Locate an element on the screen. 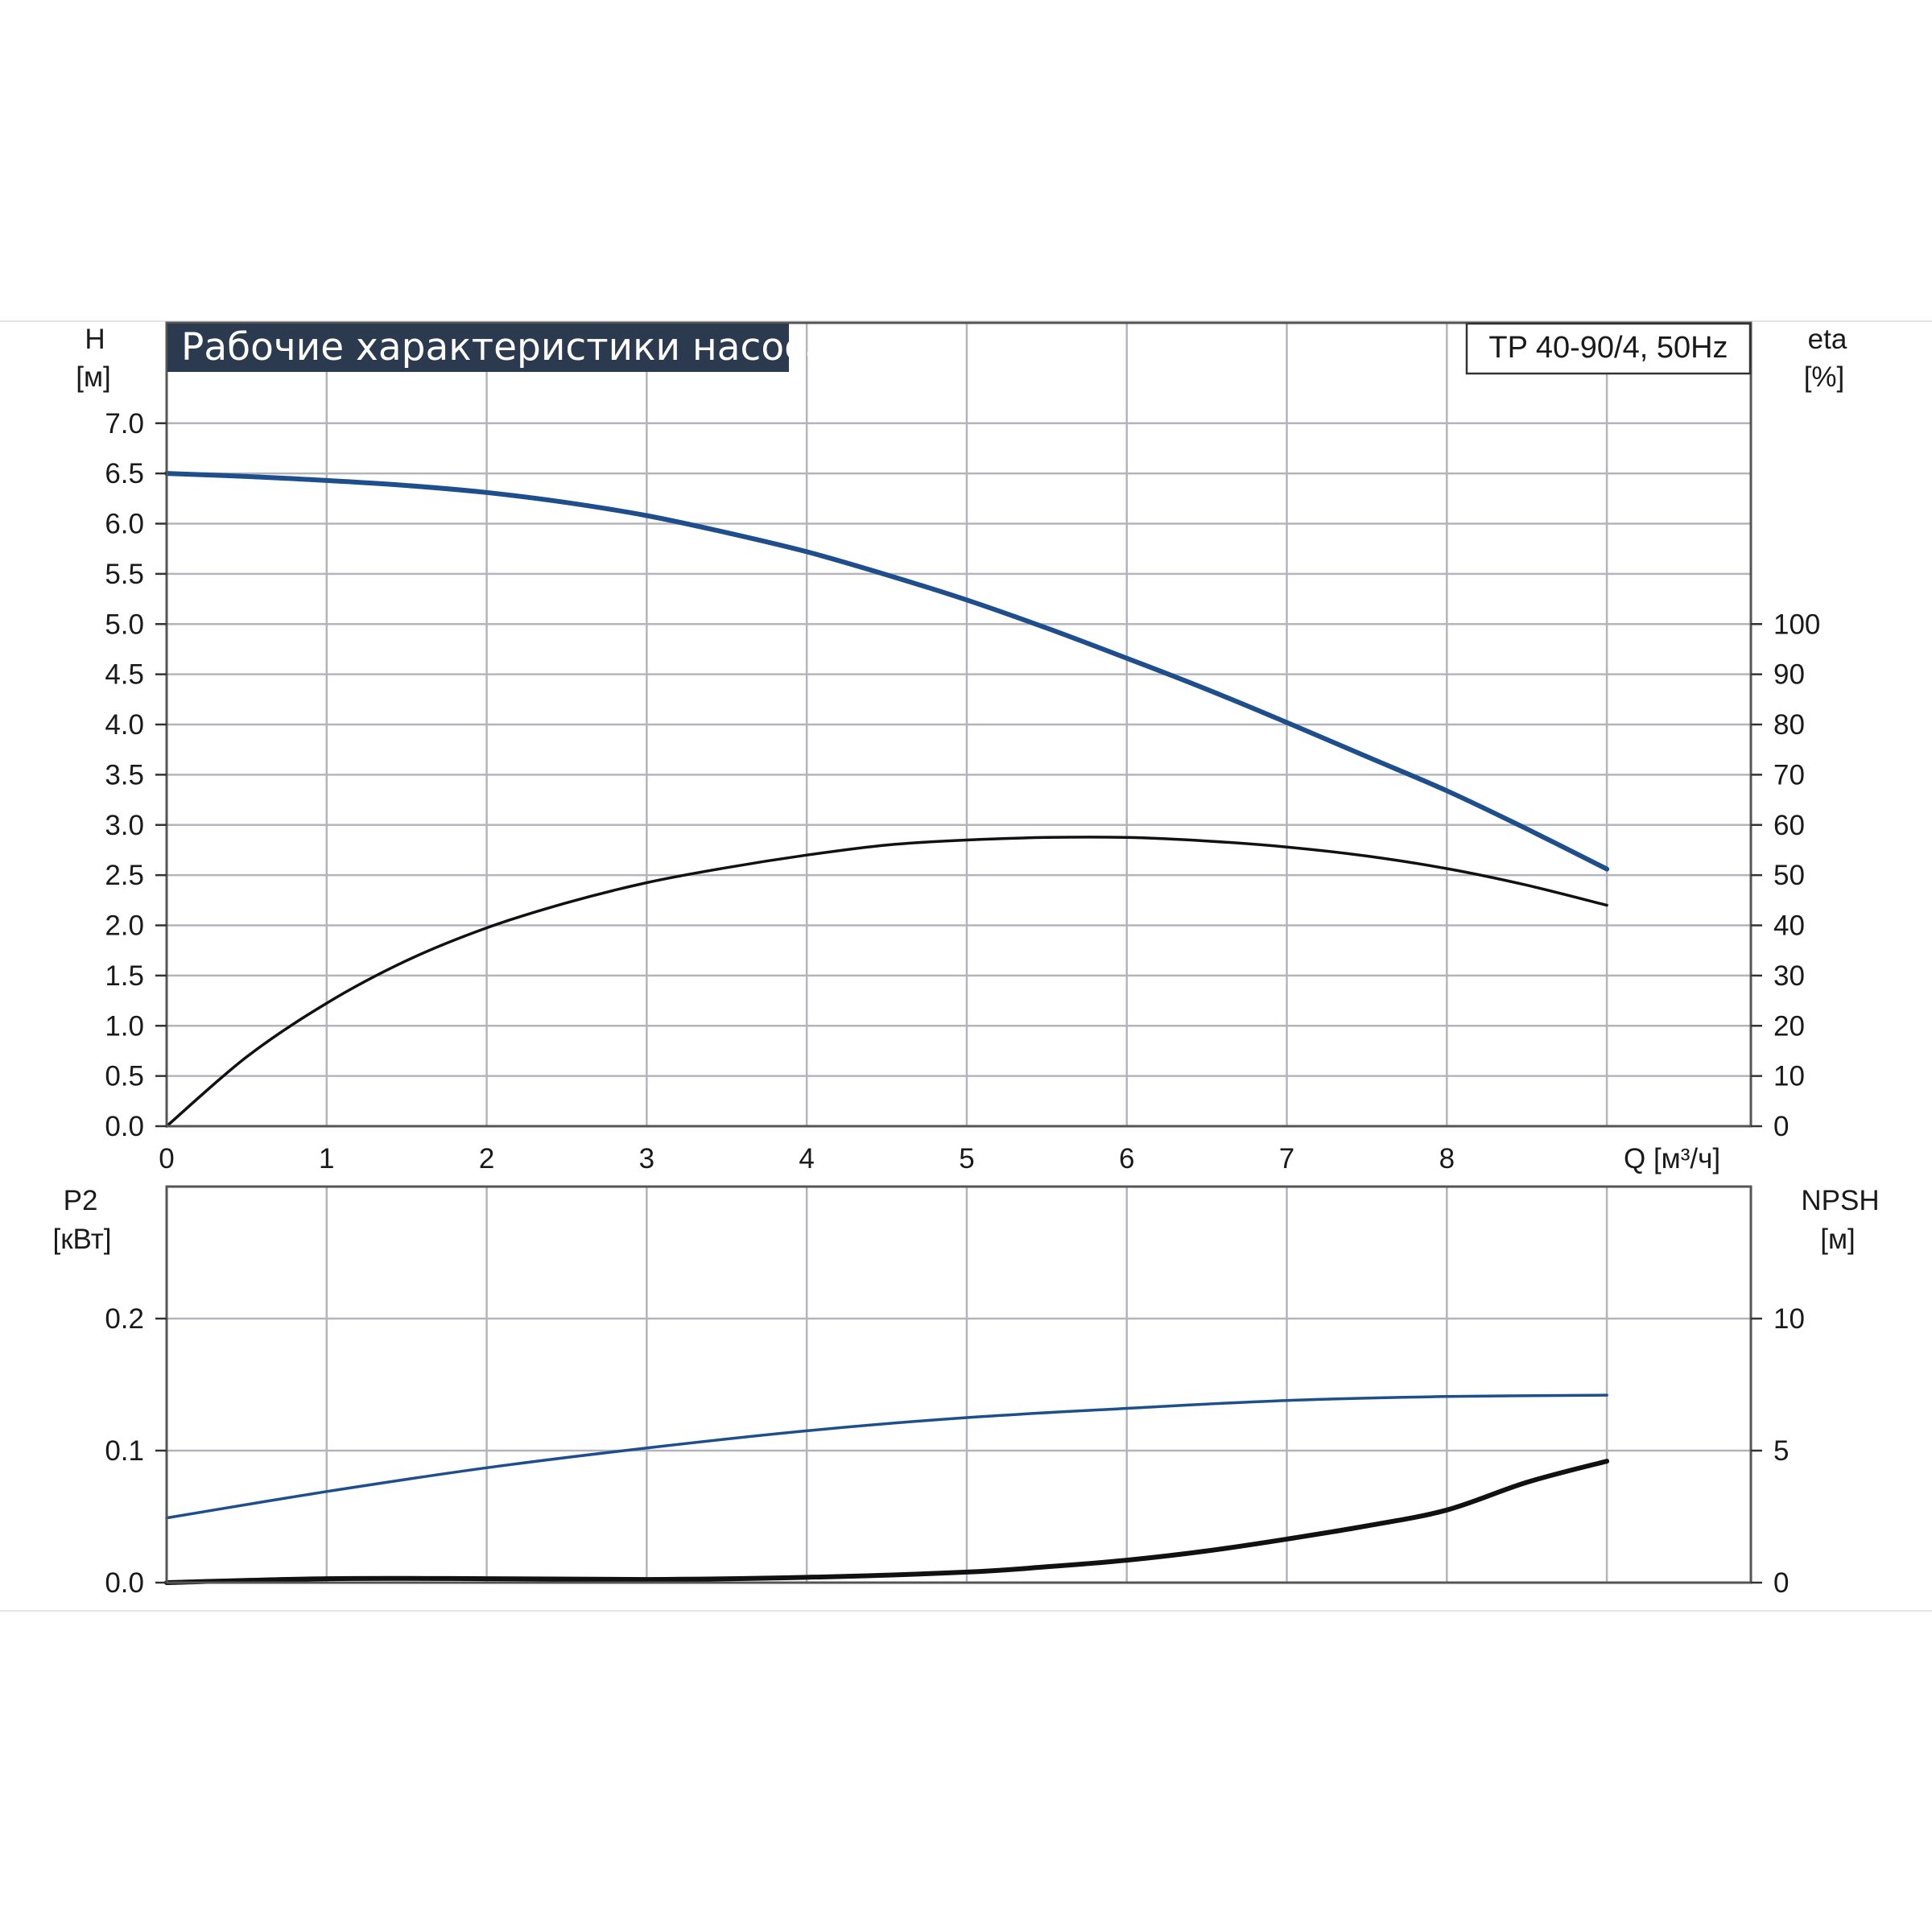 The height and width of the screenshot is (1932, 1932). y-left-tick-label: 2.5 is located at coordinates (124, 875).